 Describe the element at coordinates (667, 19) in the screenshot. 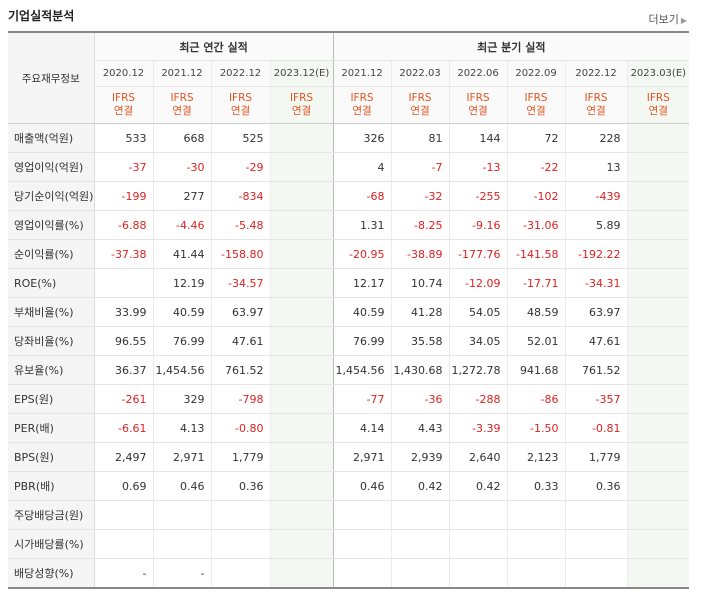

I see `more-link: 더보기 ▶` at that location.